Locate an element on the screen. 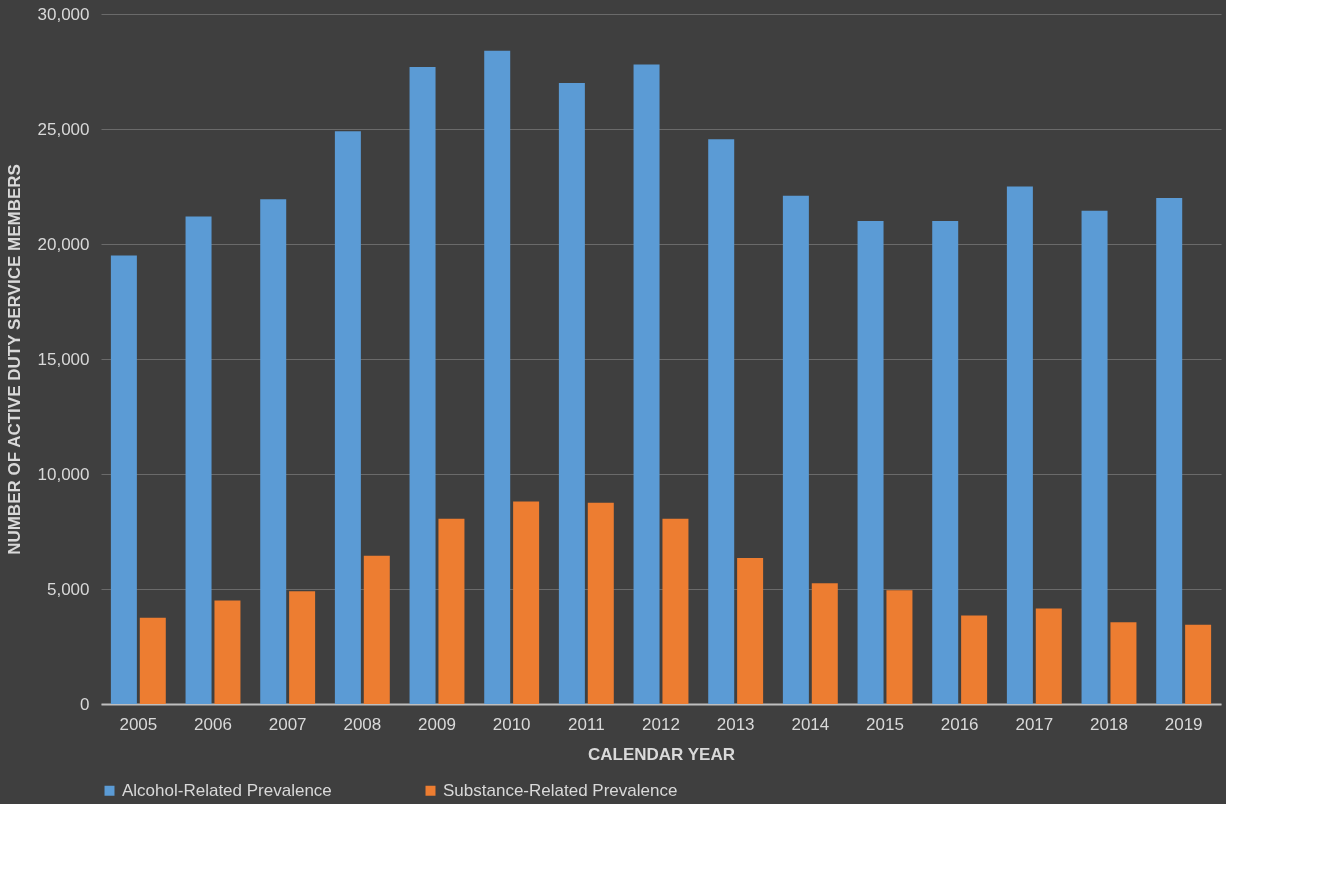 Image resolution: width=1343 pixels, height=894 pixels. x-tick-label: 2016 is located at coordinates (959, 724).